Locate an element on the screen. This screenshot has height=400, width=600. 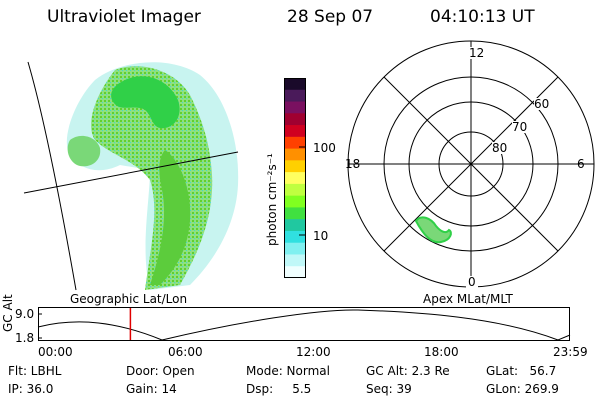
mlat-label-70: 70 is located at coordinates (520, 127).